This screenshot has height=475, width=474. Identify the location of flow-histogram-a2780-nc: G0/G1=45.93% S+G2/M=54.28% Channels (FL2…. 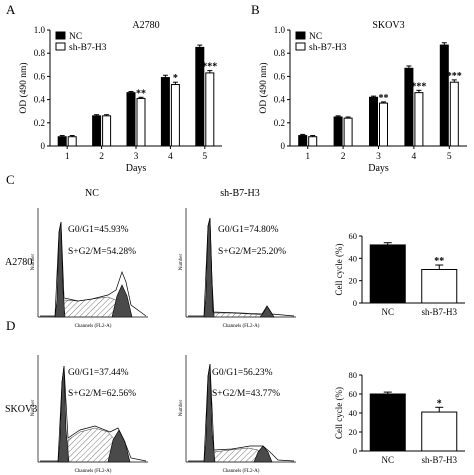
(89, 268).